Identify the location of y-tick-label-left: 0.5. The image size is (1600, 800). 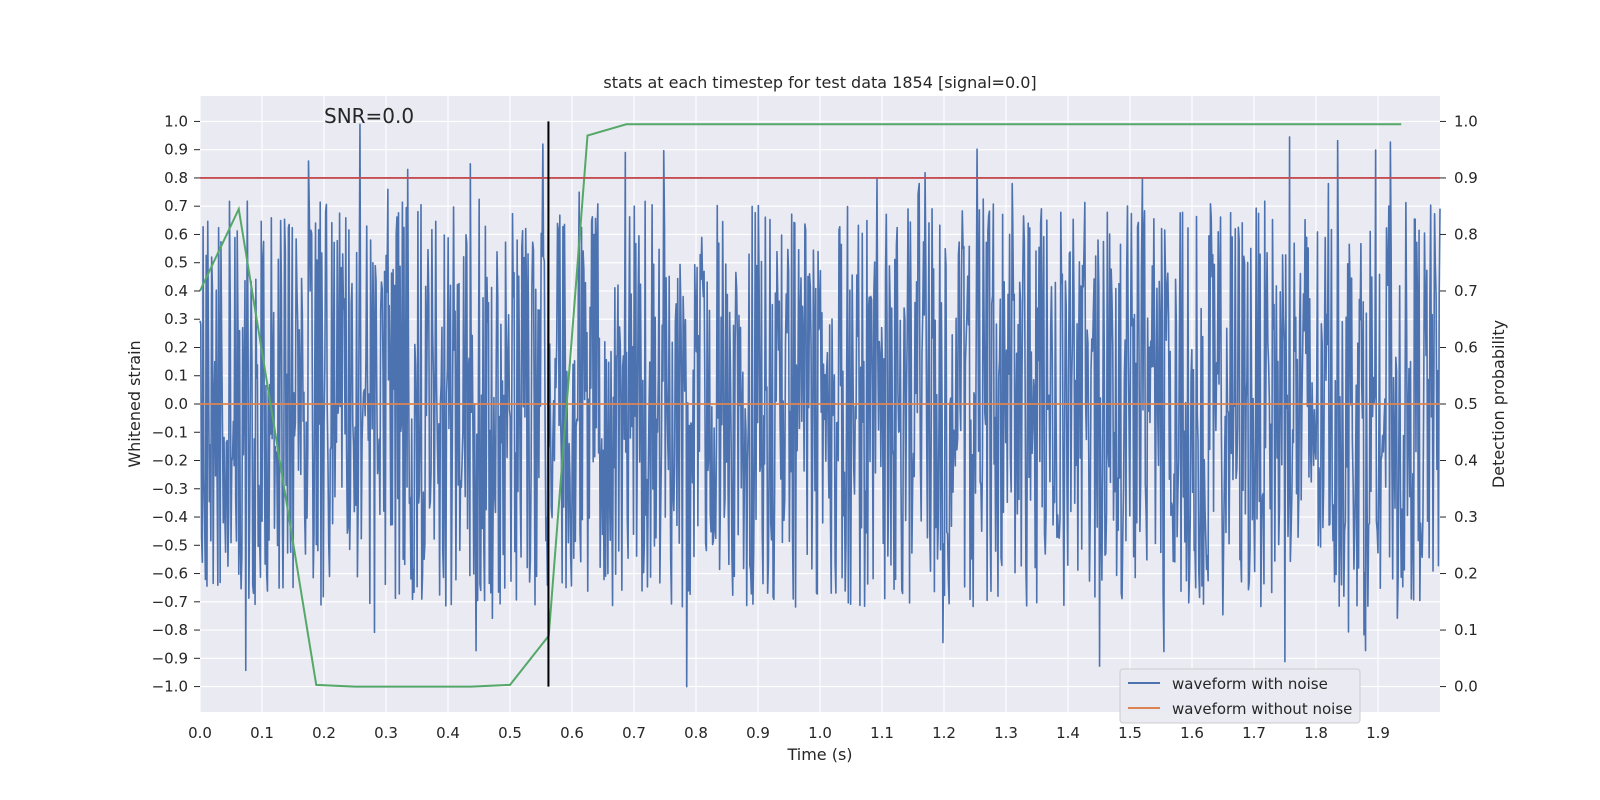
(176, 263).